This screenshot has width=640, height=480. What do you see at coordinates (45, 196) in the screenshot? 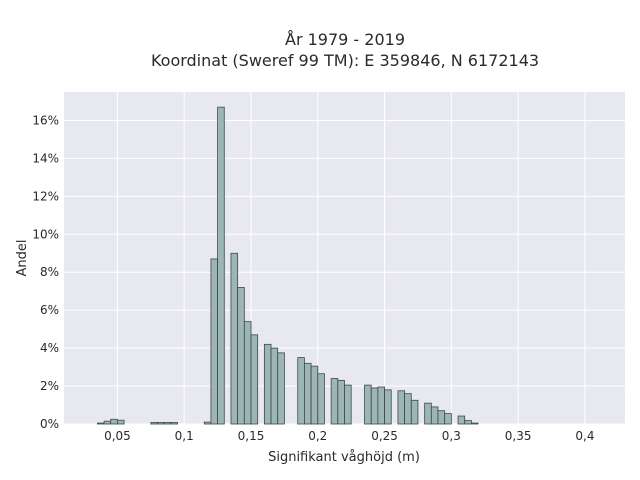
I see `y-tick-label: 12%` at bounding box center [45, 196].